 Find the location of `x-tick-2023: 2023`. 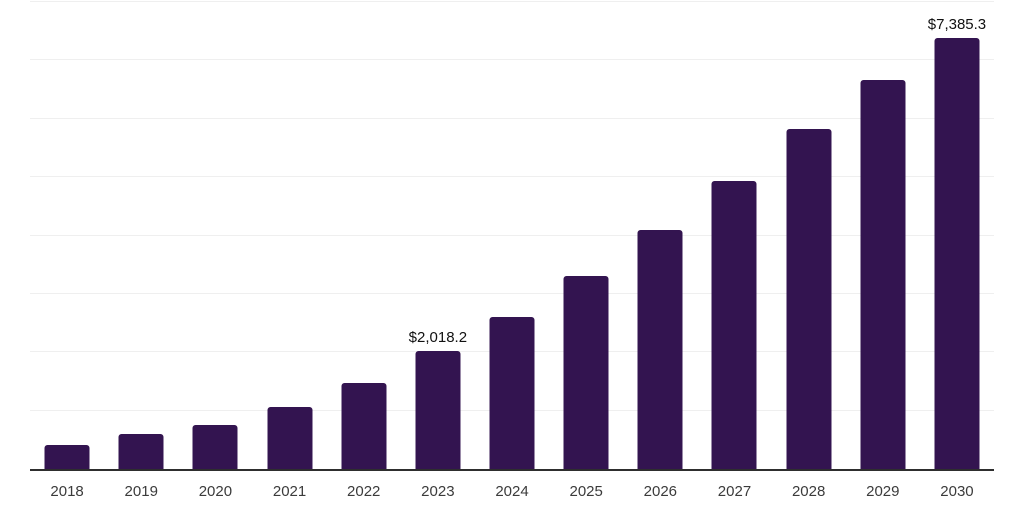

x-tick-2023: 2023 is located at coordinates (438, 491).